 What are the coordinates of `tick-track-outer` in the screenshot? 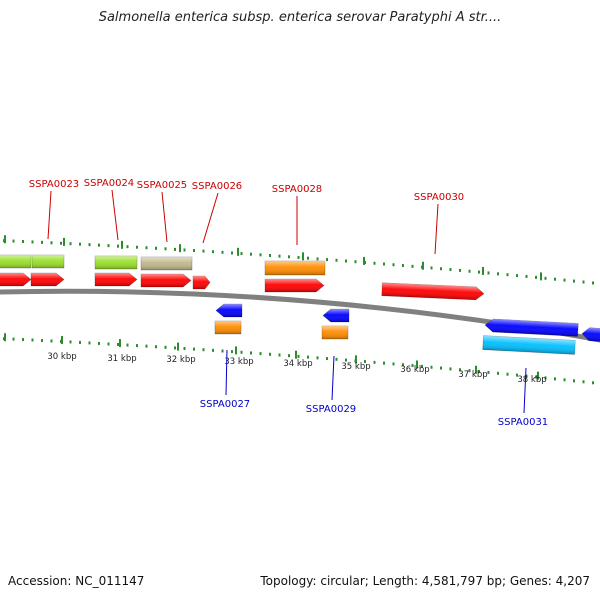 It's located at (298, 260).